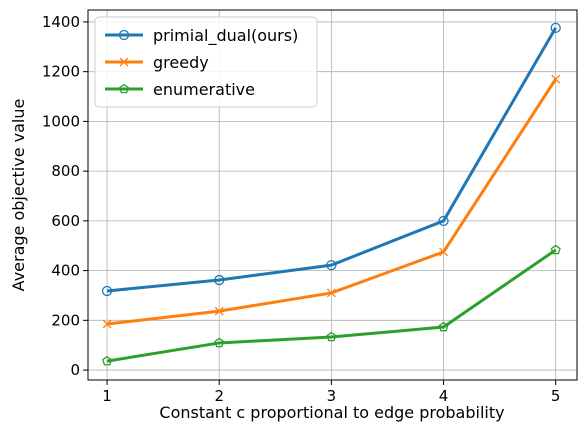 This screenshot has width=583, height=424. I want to click on x-tick-label: 2, so click(219, 396).